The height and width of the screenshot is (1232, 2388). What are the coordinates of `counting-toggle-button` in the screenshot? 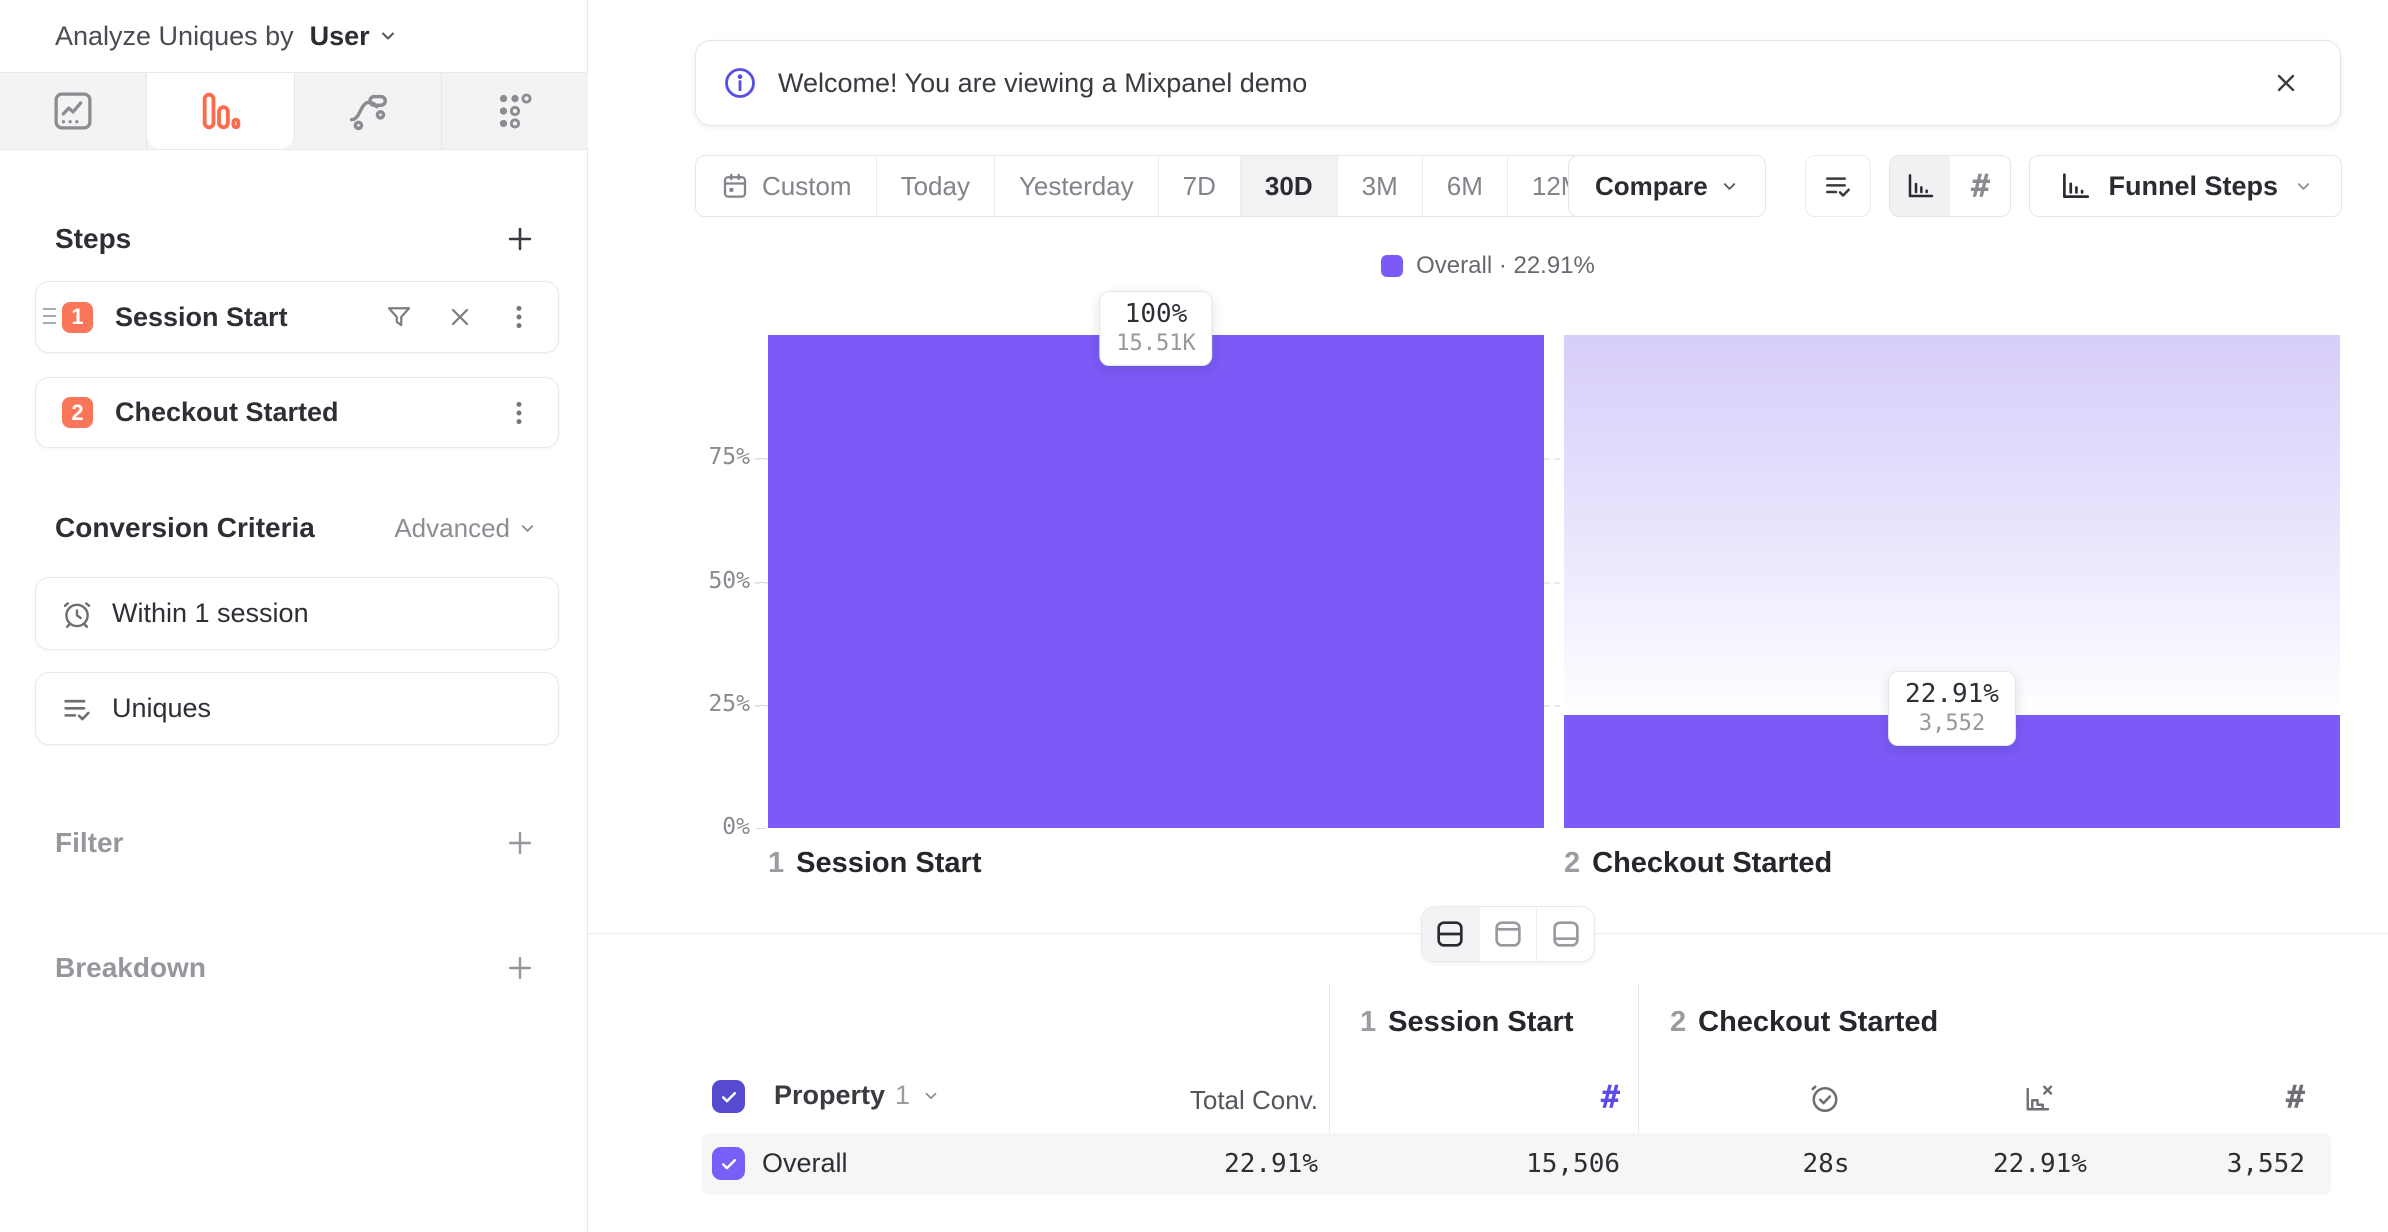 It's located at (1838, 186).